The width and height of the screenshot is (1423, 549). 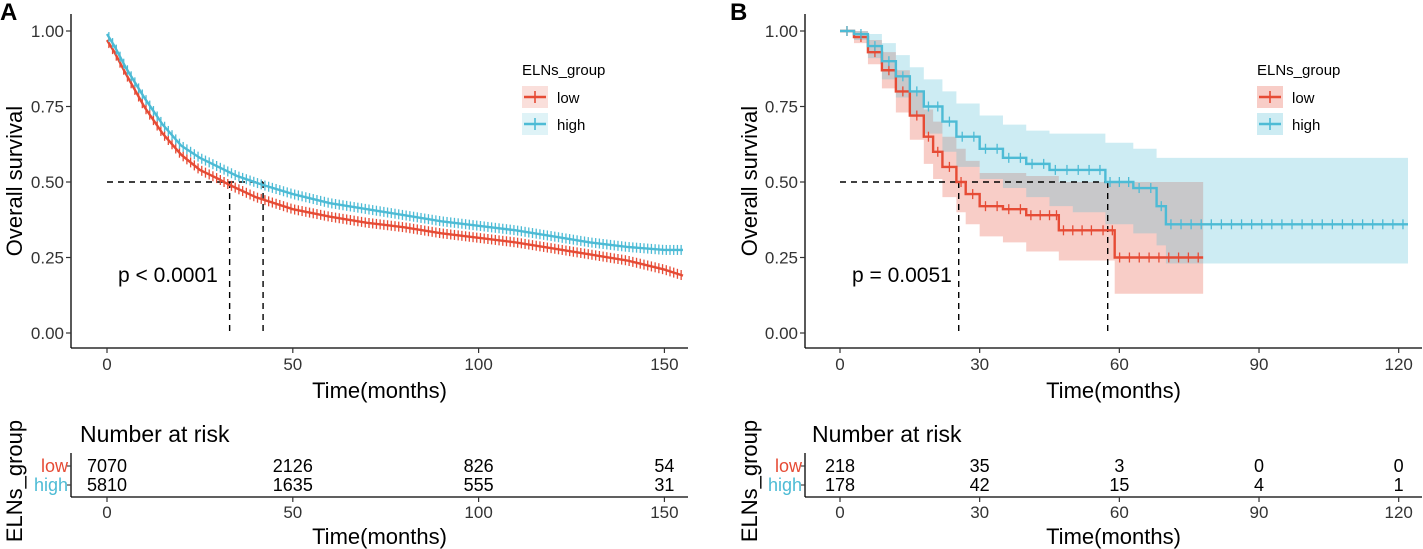 What do you see at coordinates (1119, 466) in the screenshot?
I see `risk-count: 3` at bounding box center [1119, 466].